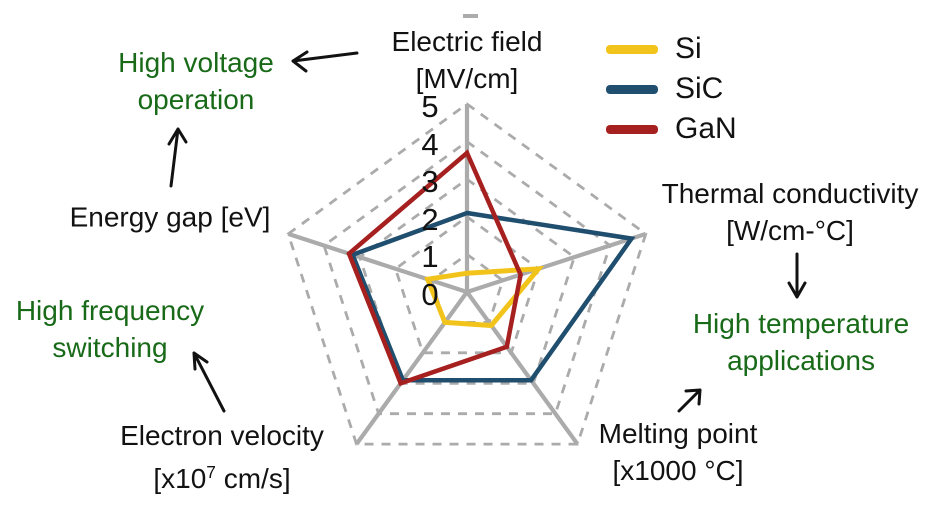  What do you see at coordinates (688, 48) in the screenshot?
I see `legend-label-si: Si` at bounding box center [688, 48].